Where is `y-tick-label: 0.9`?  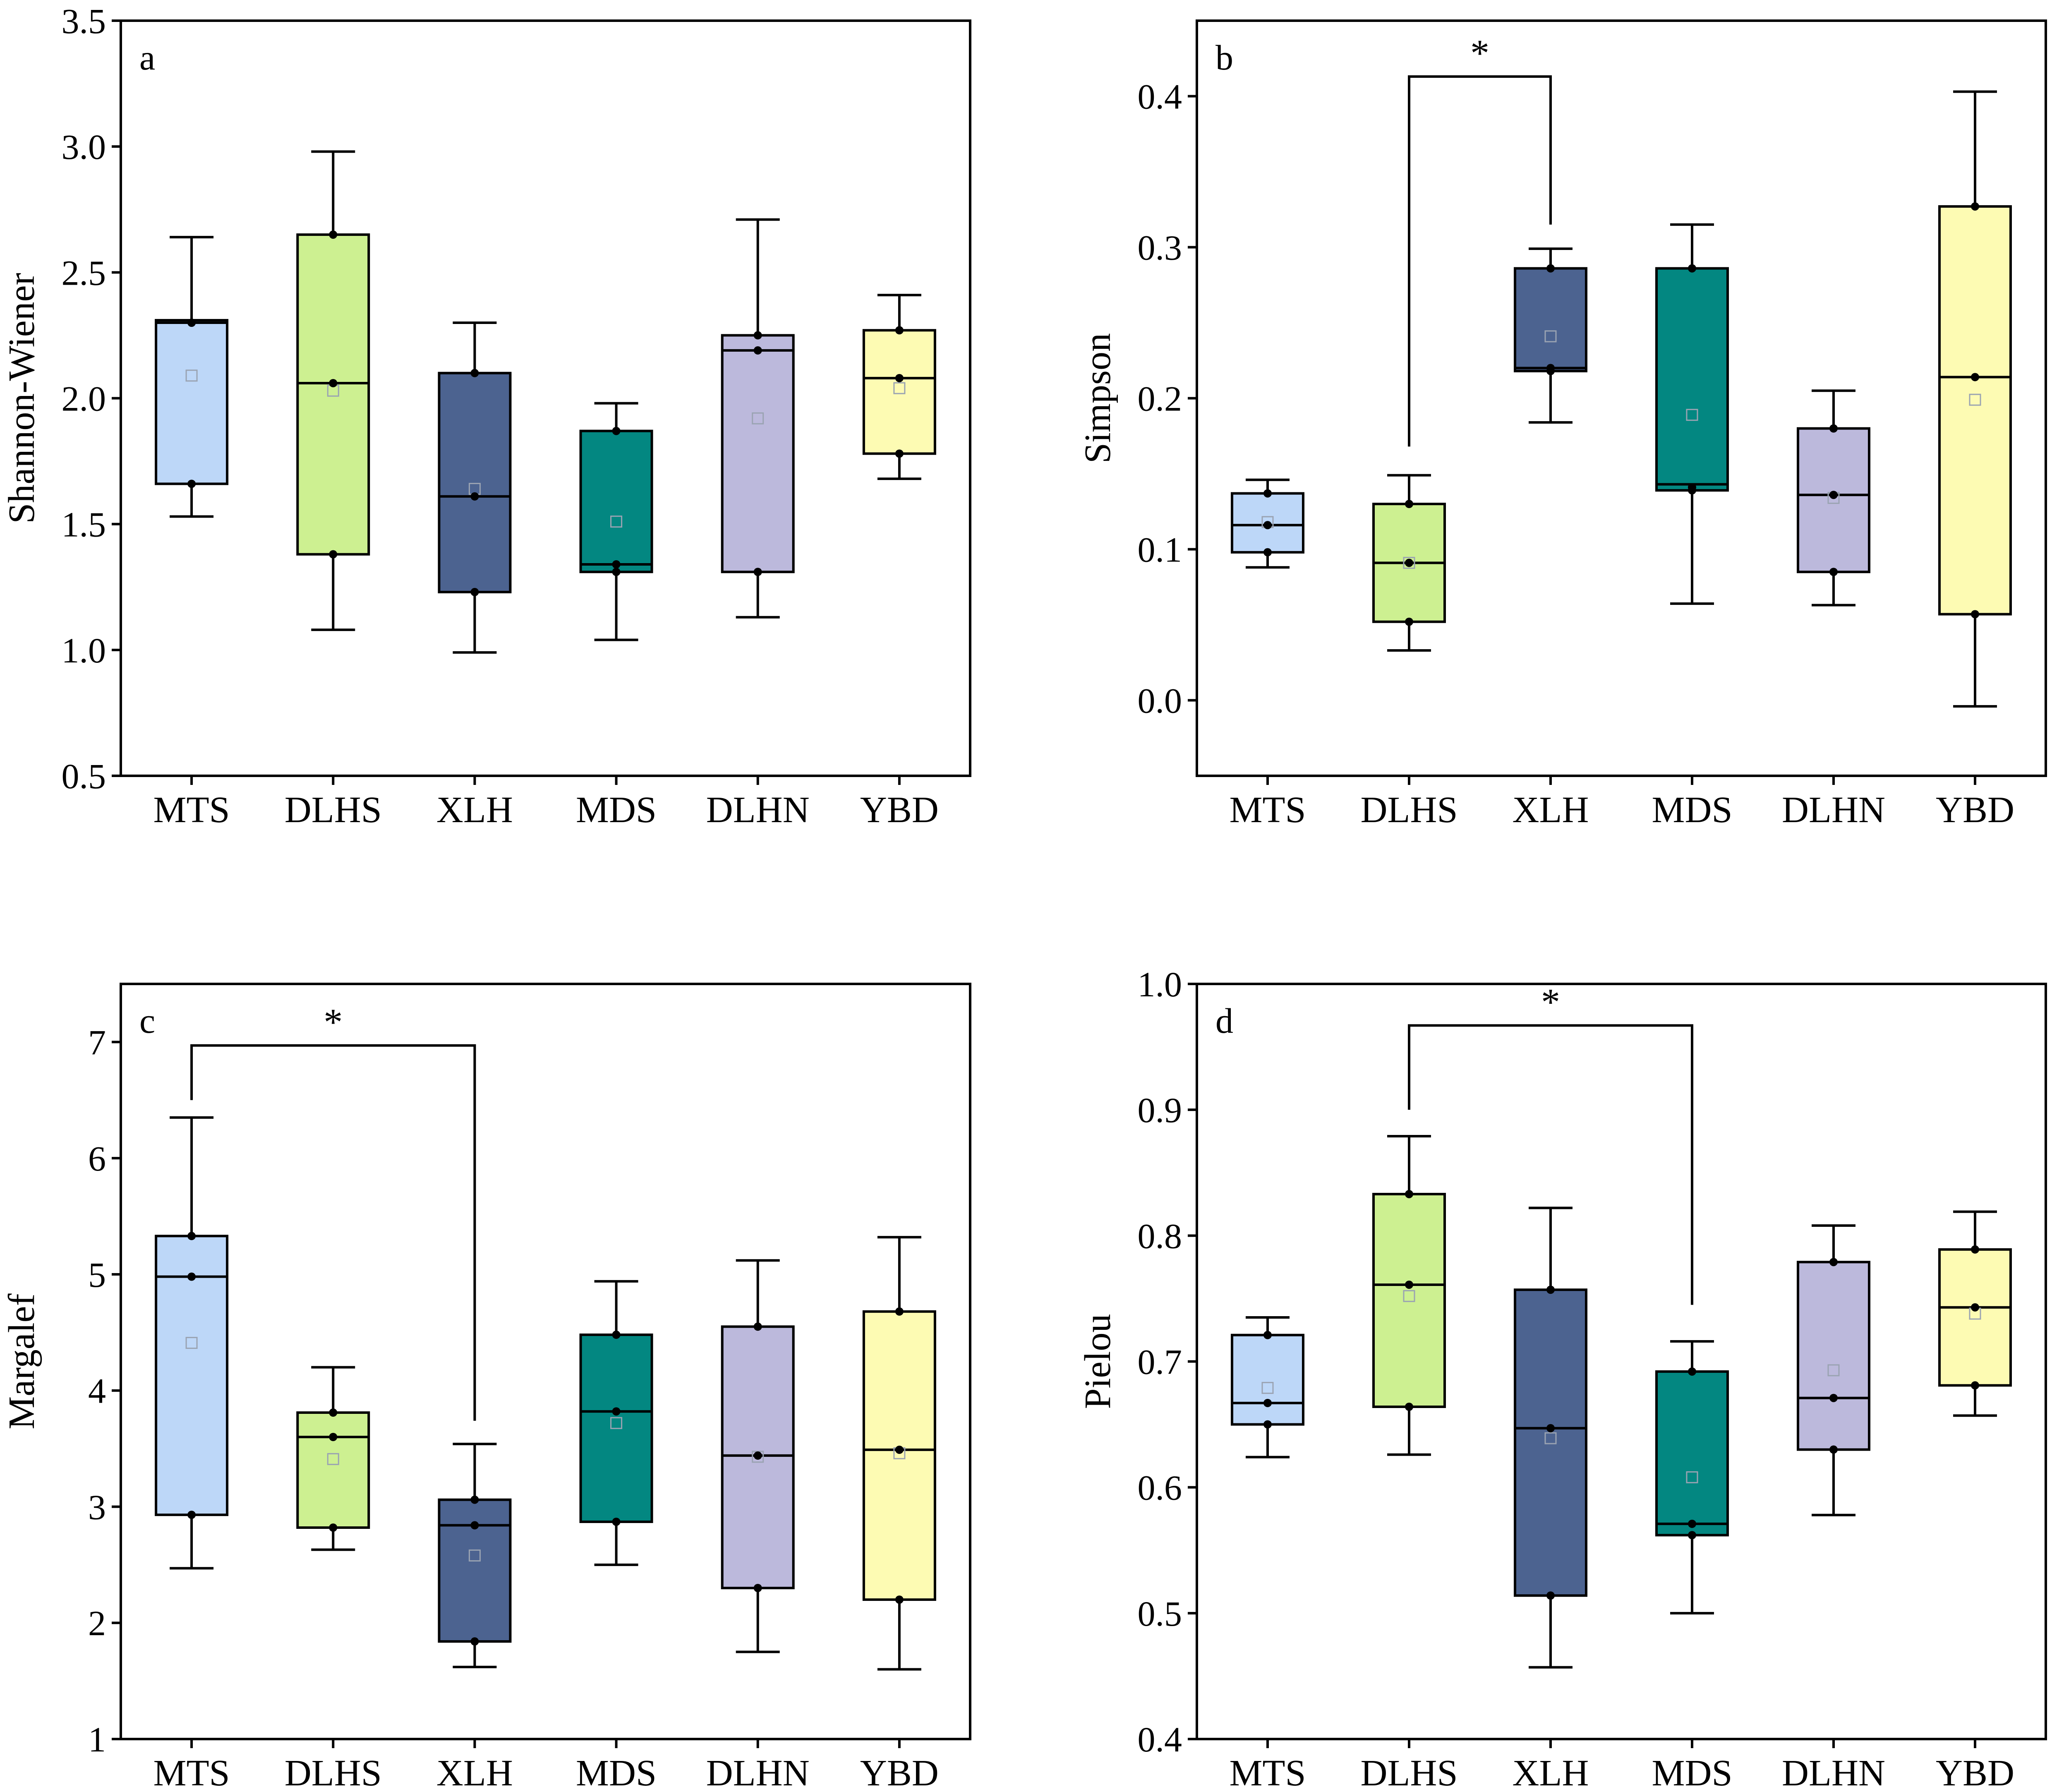
y-tick-label: 0.9 is located at coordinates (1160, 1110).